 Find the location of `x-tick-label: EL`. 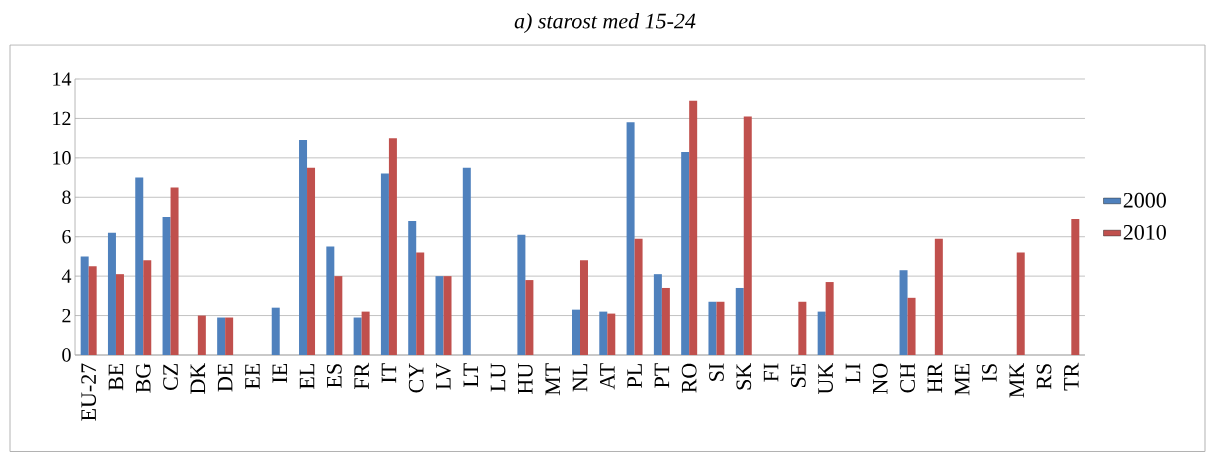

x-tick-label: EL is located at coordinates (307, 377).